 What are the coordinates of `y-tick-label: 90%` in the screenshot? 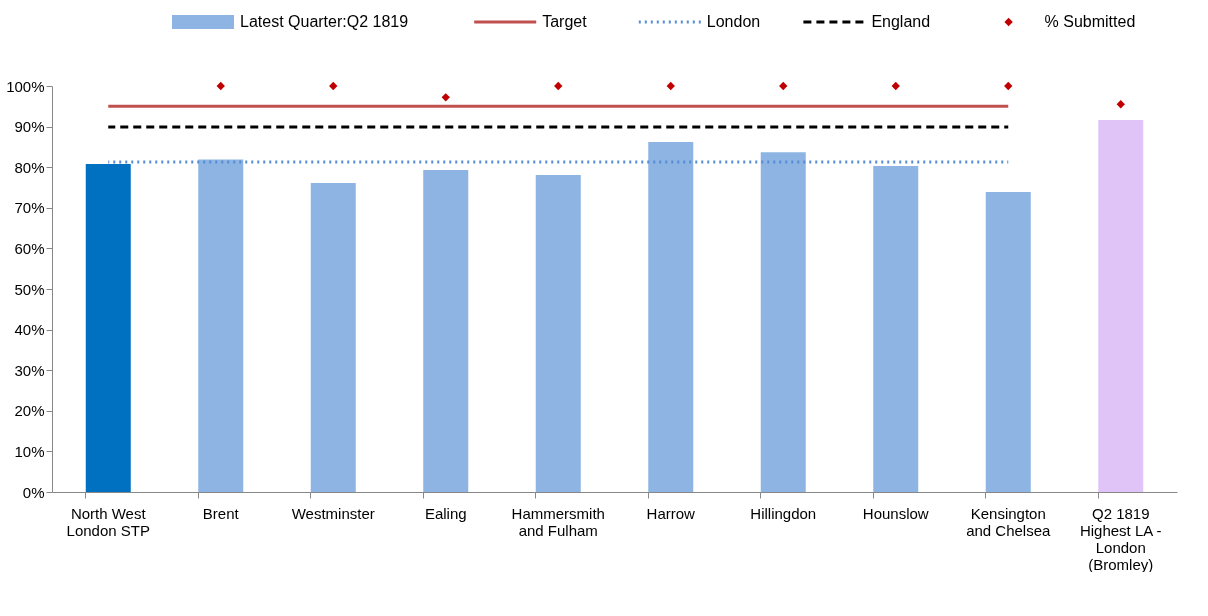 It's located at (29, 127).